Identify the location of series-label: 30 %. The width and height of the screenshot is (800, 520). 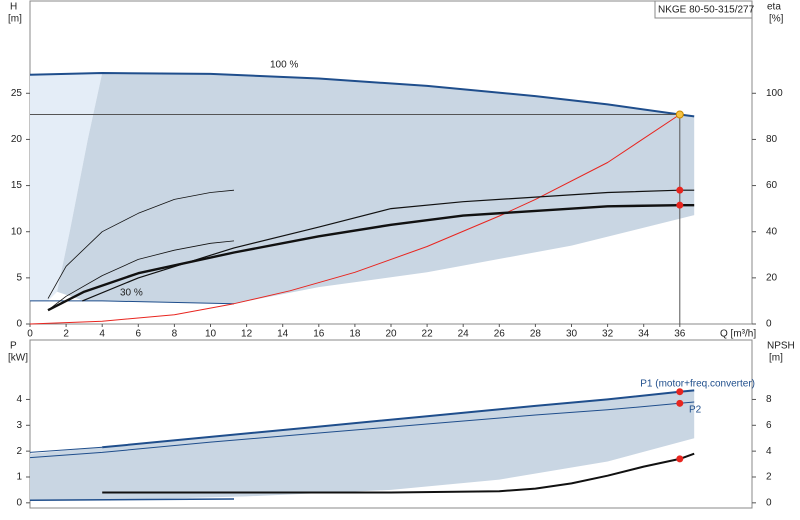
(131, 293).